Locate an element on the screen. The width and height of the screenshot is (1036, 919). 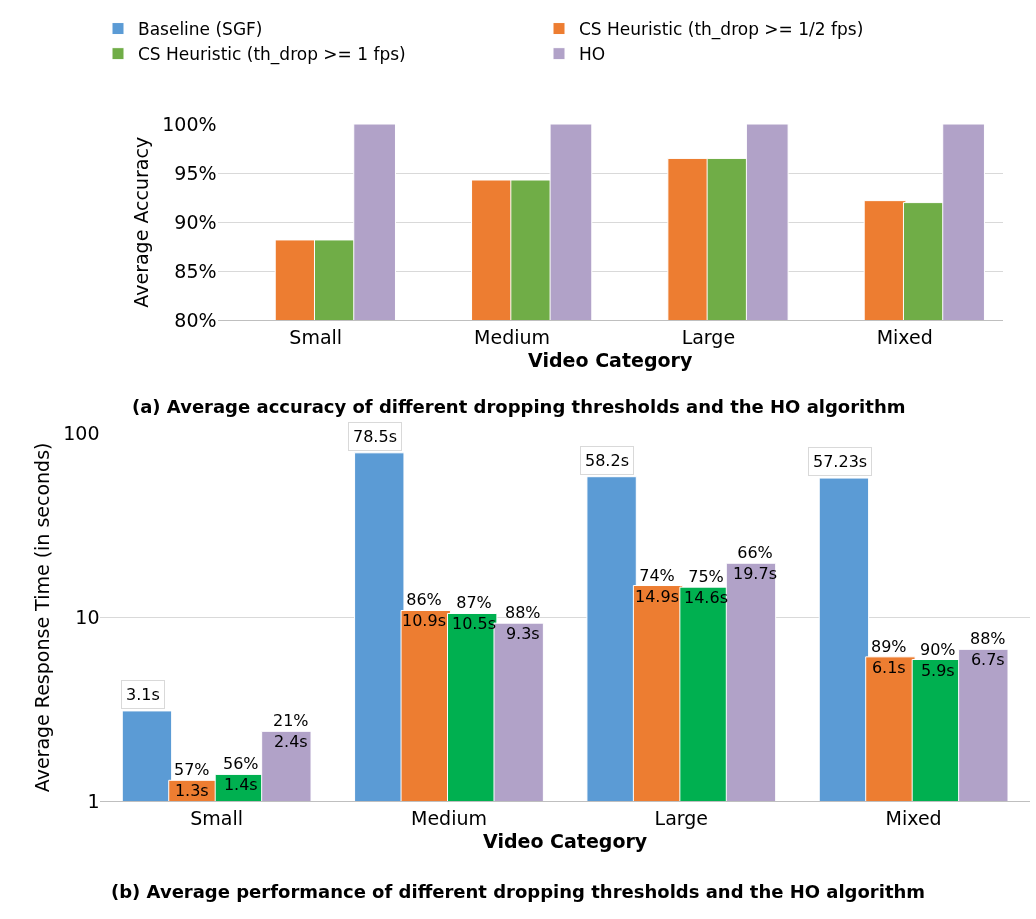
y-tick-label: 100% is located at coordinates (189, 123).